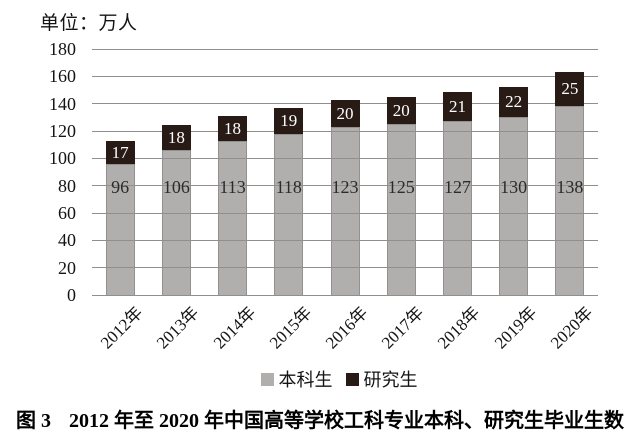 Image resolution: width=640 pixels, height=444 pixels. Describe the element at coordinates (514, 102) in the screenshot. I see `bar-value-label-grad: 22` at that location.